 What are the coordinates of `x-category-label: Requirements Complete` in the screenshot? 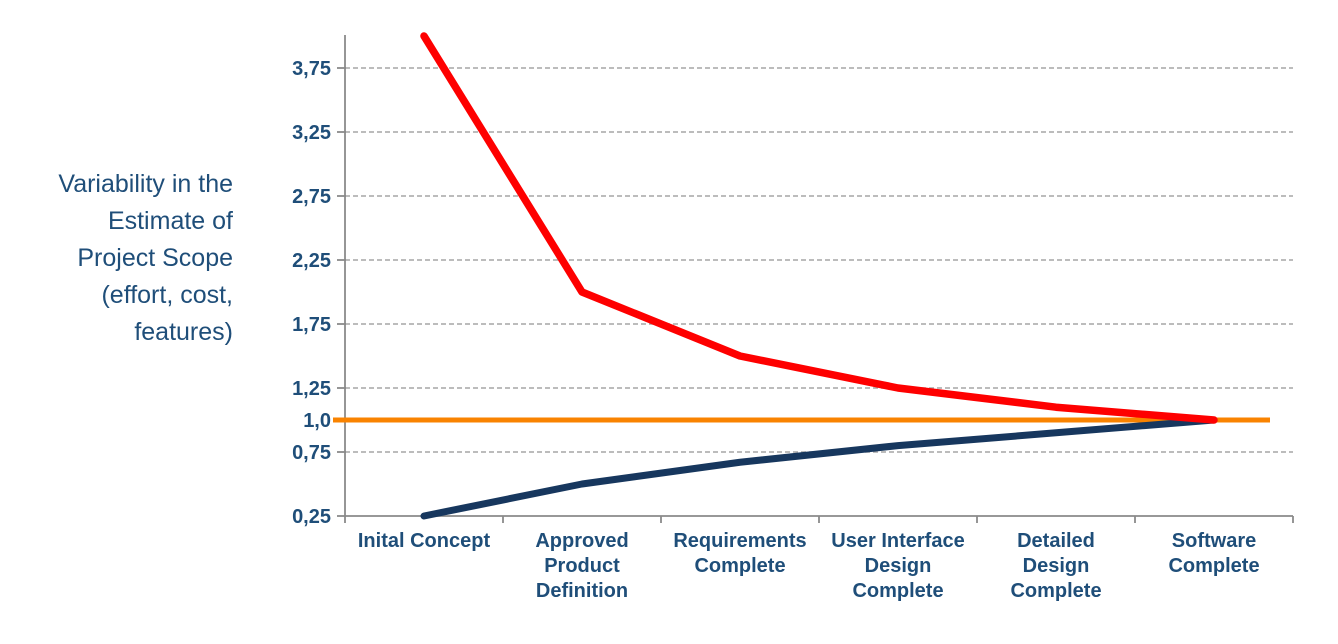 It's located at (739, 553).